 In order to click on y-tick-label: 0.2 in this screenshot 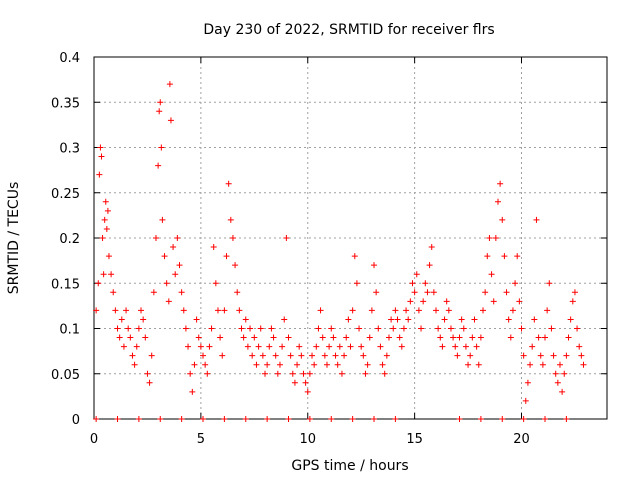, I will do `click(69, 239)`.